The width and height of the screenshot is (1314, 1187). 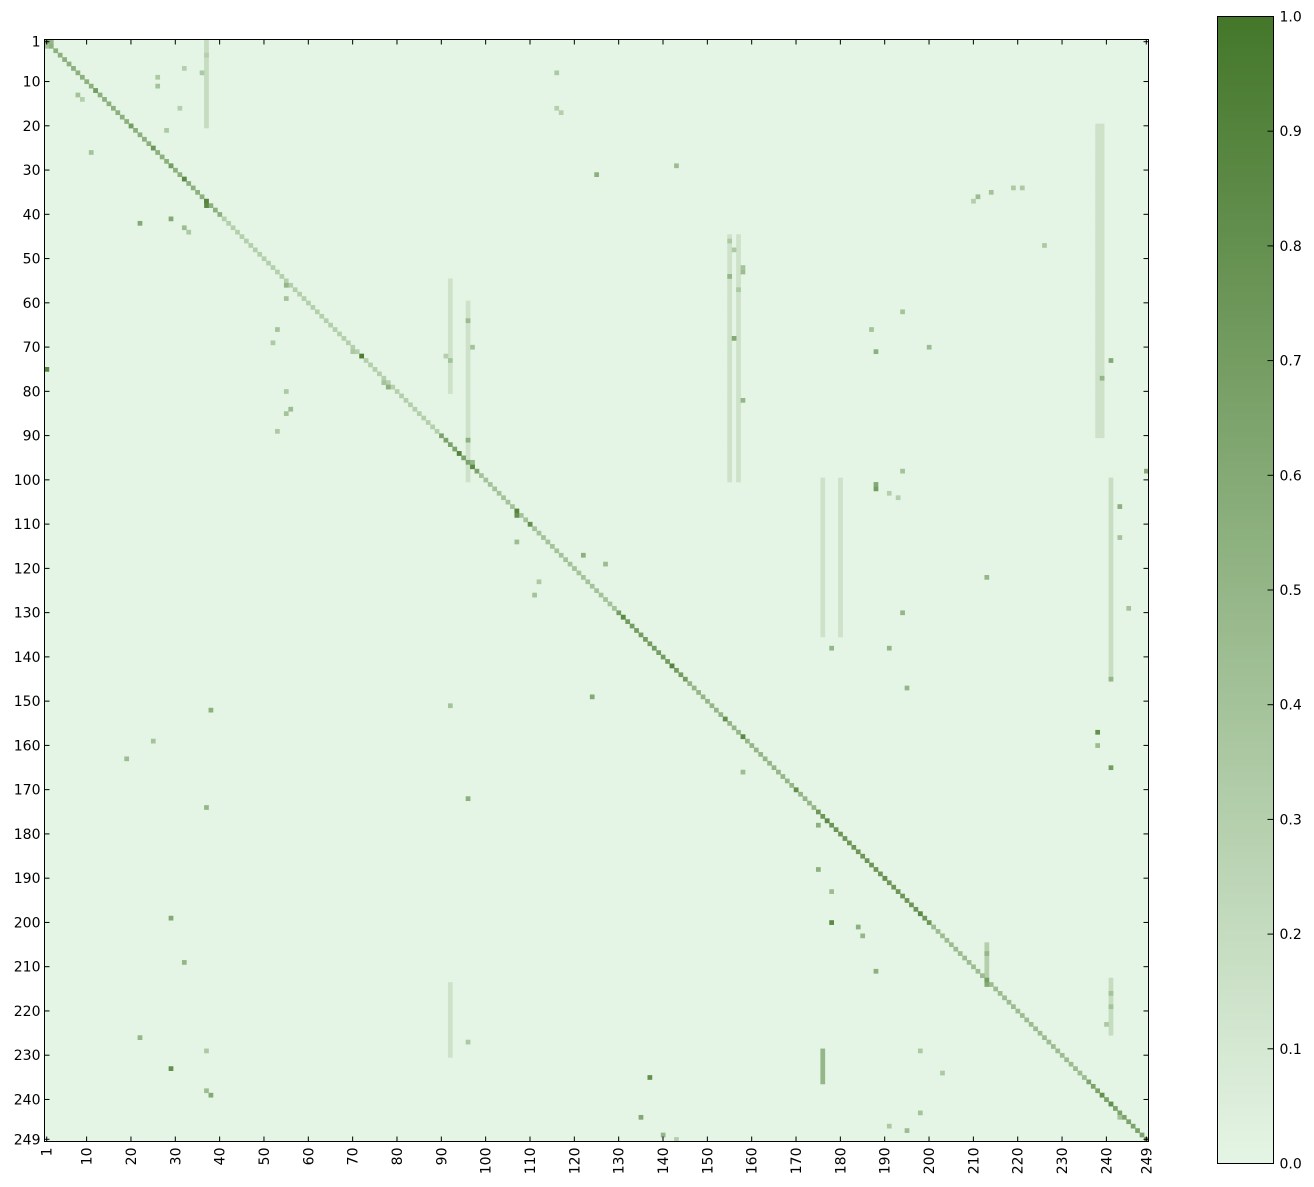 What do you see at coordinates (48, 1152) in the screenshot?
I see `x-tick-label: 1` at bounding box center [48, 1152].